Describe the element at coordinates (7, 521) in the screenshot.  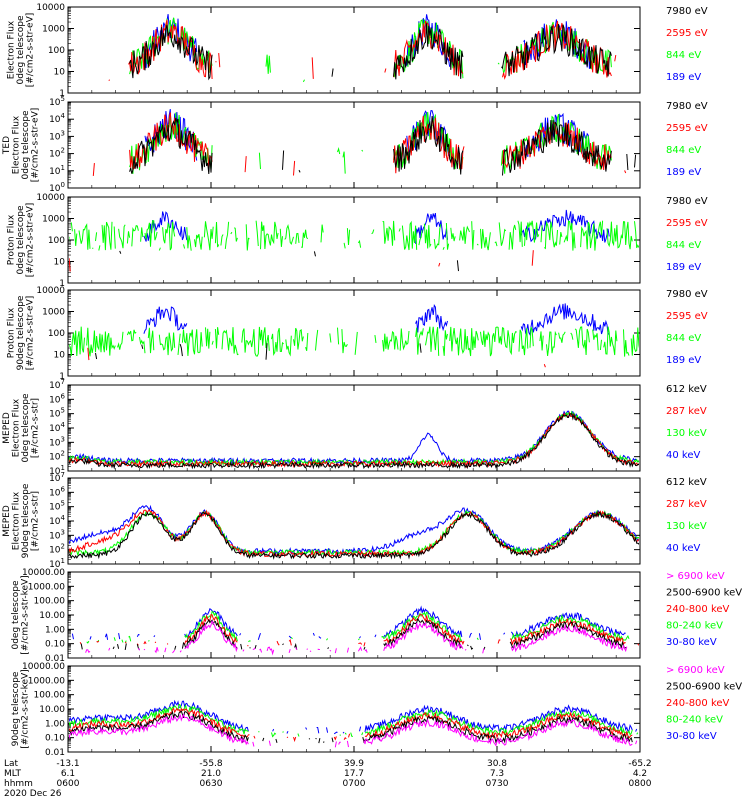
I see `y-axis-label: MEPED` at that location.